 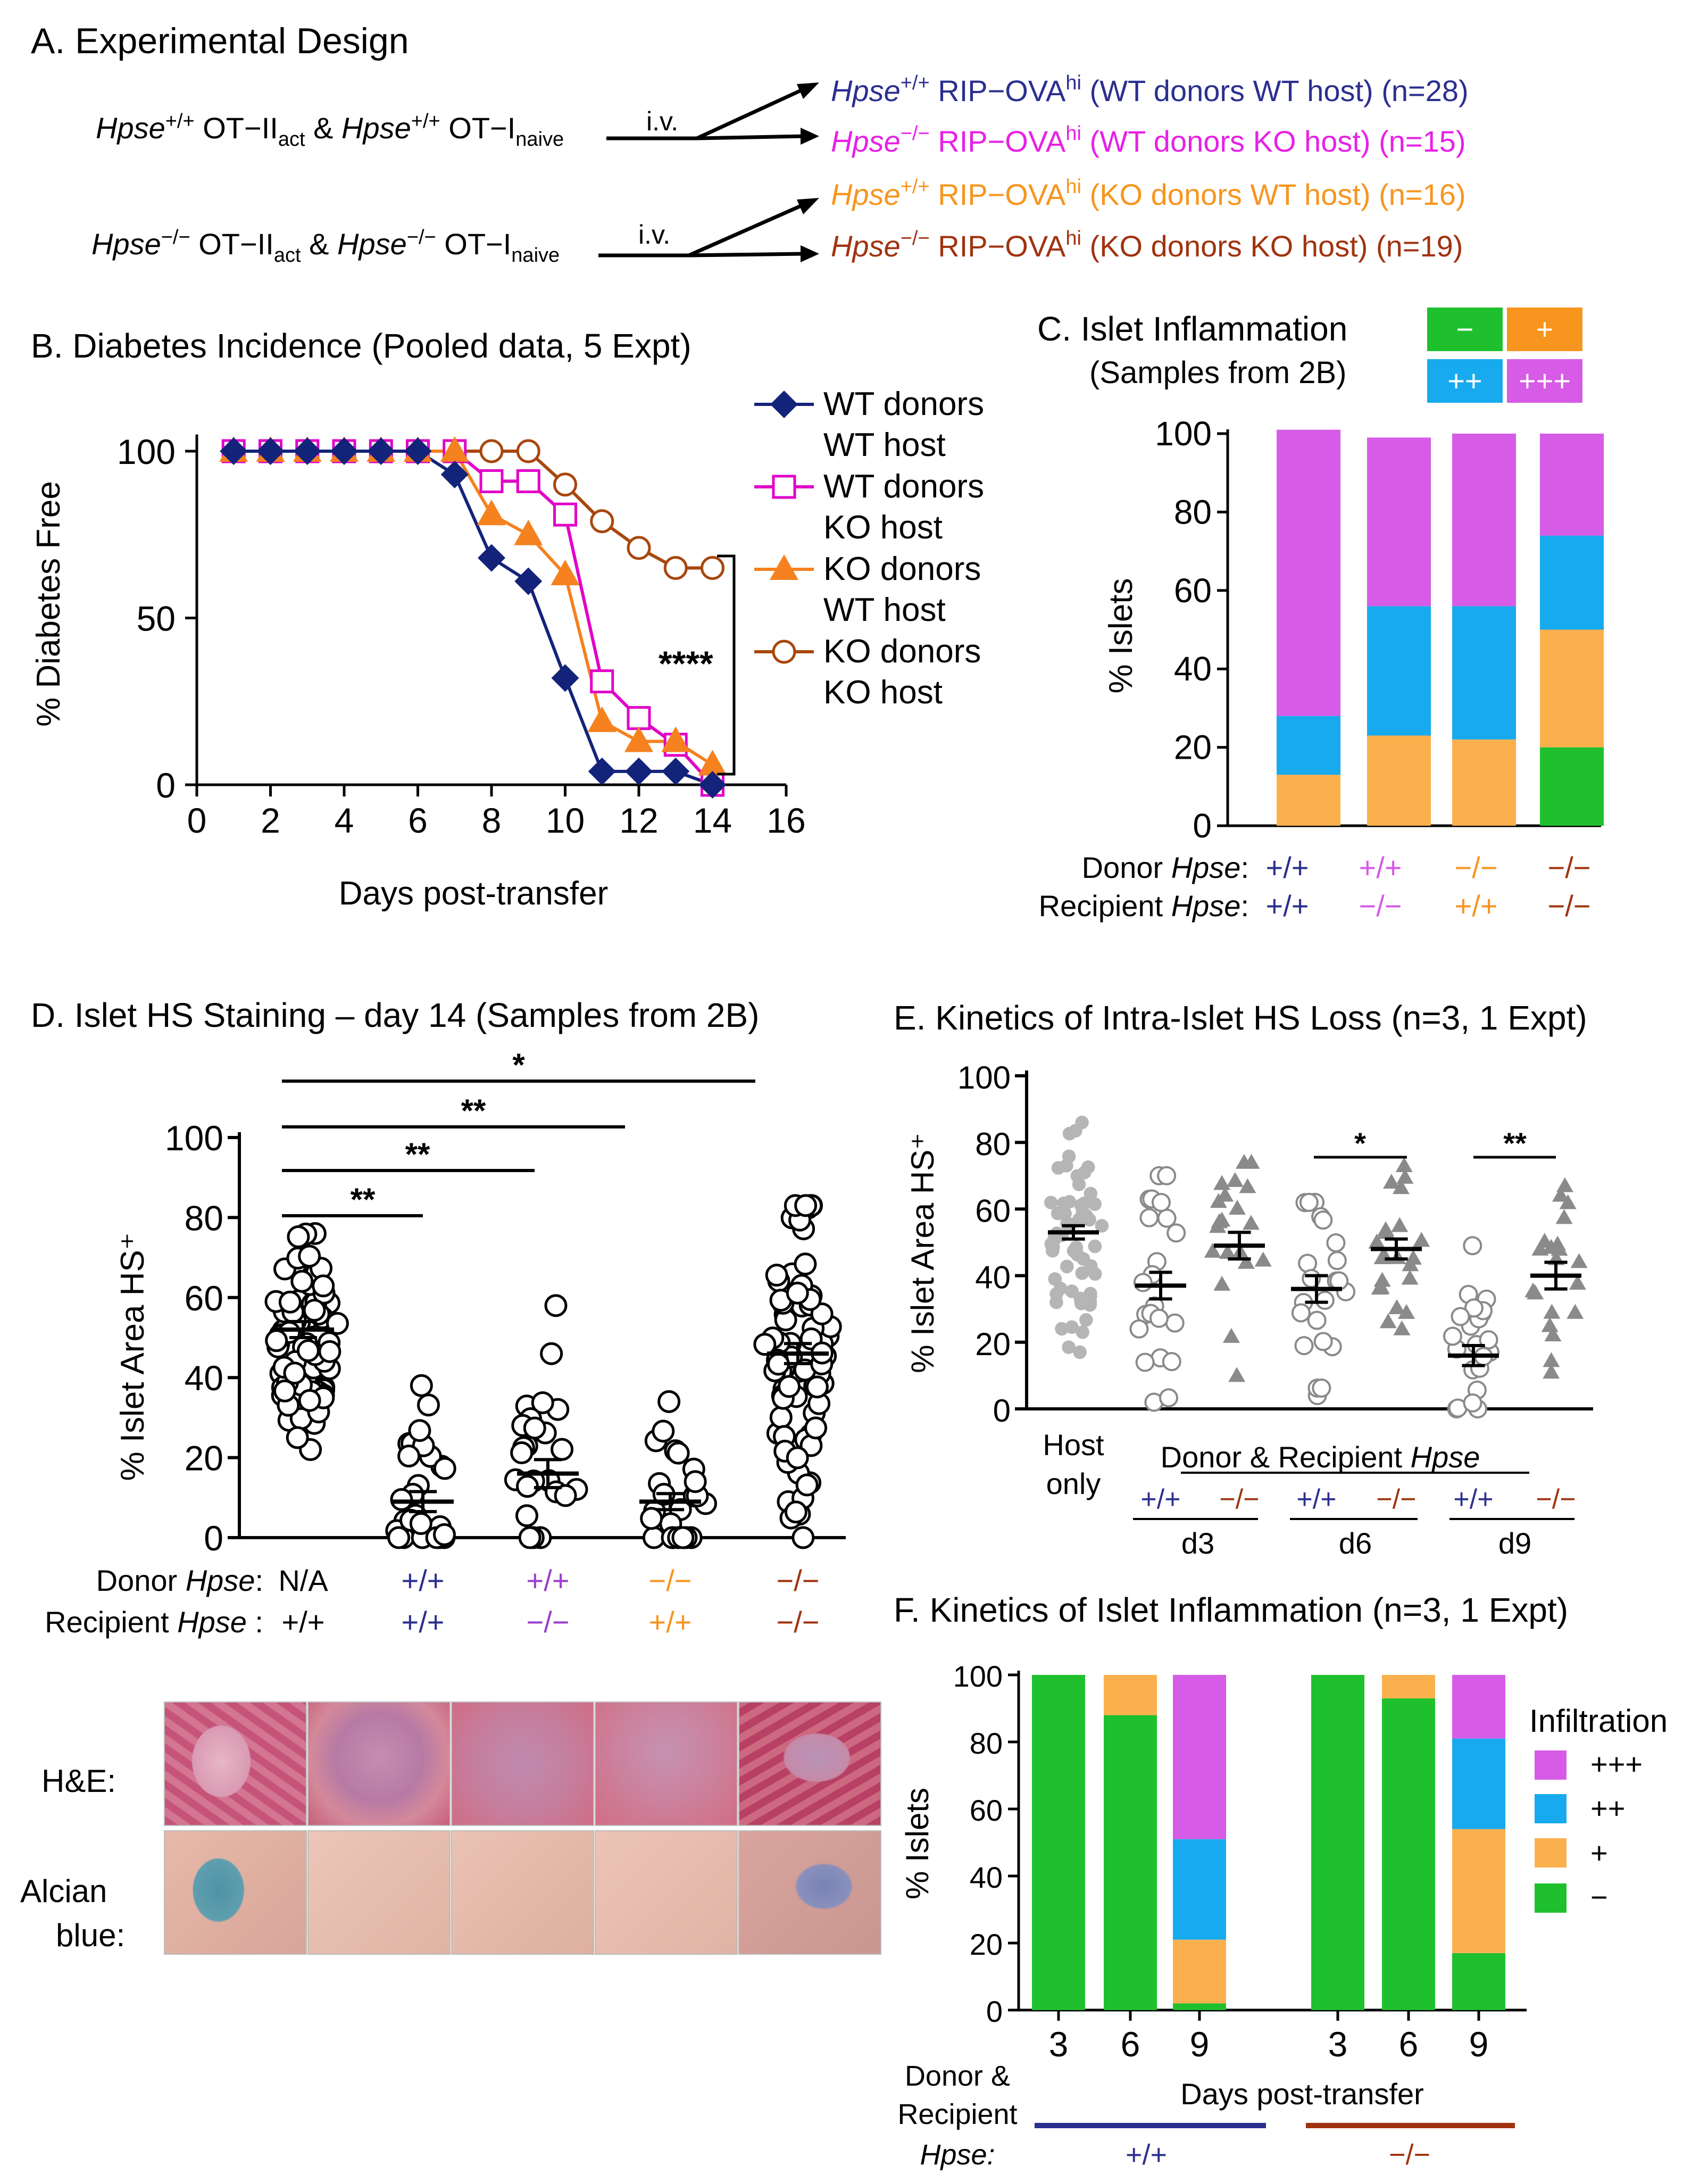 I want to click on injection-arrows, so click(x=701, y=172).